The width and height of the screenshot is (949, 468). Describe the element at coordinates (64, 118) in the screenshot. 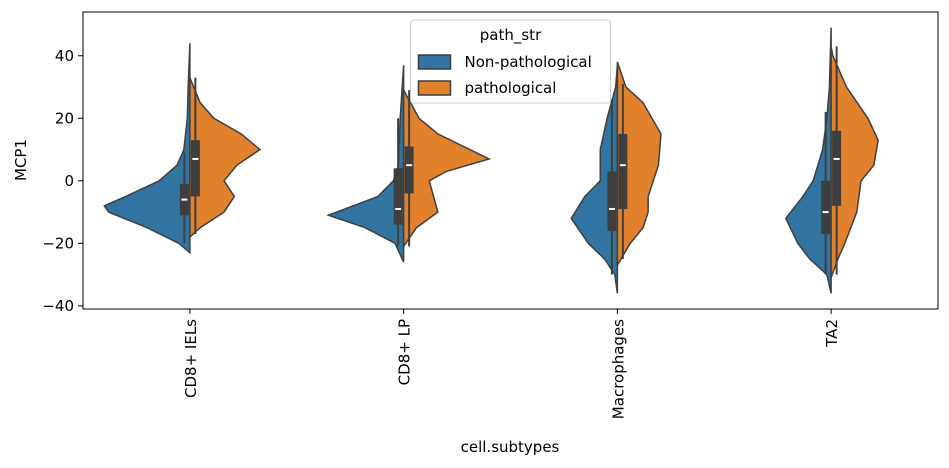

I see `y-tick-label: 20` at that location.